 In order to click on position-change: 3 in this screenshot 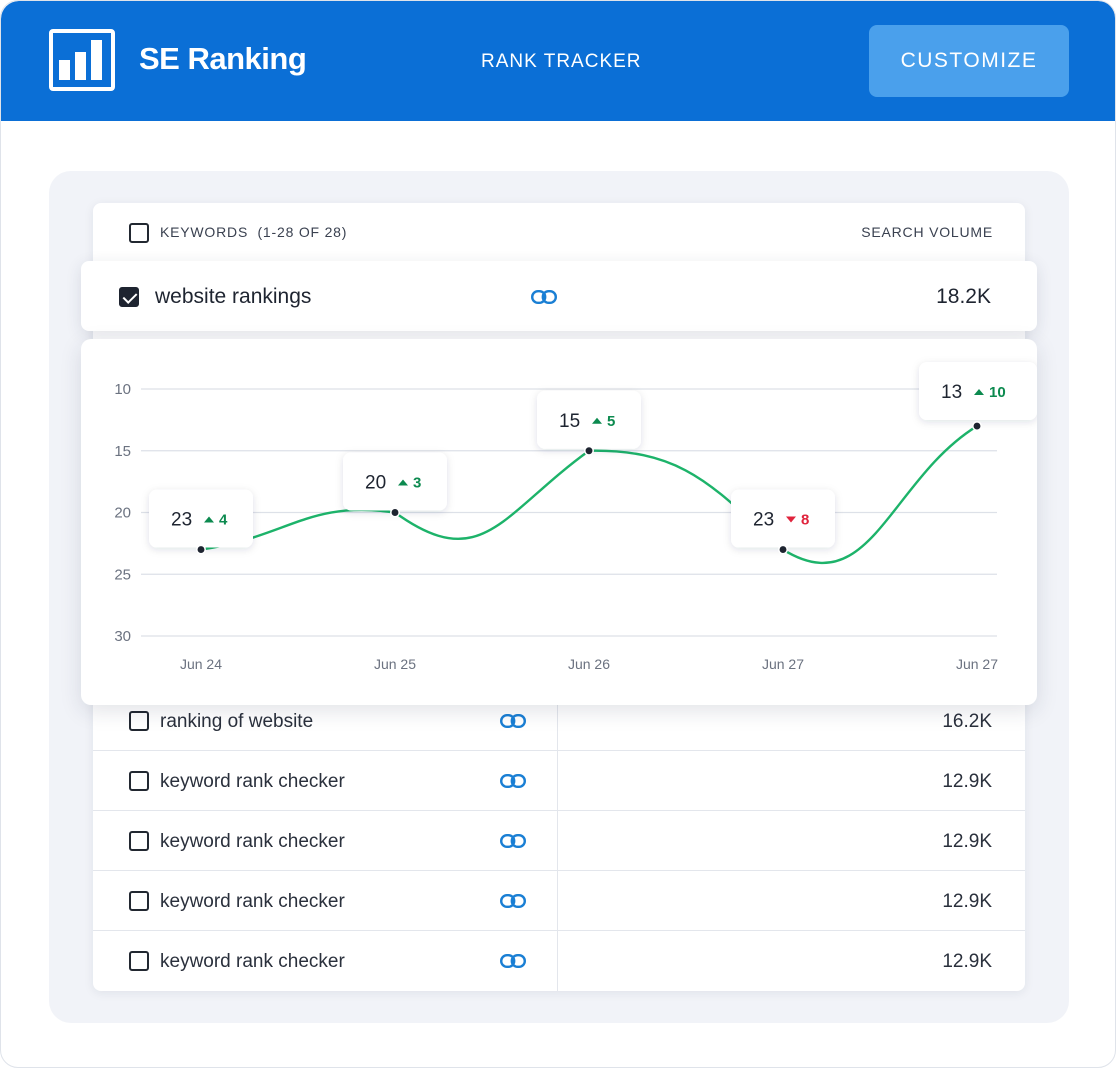, I will do `click(417, 483)`.